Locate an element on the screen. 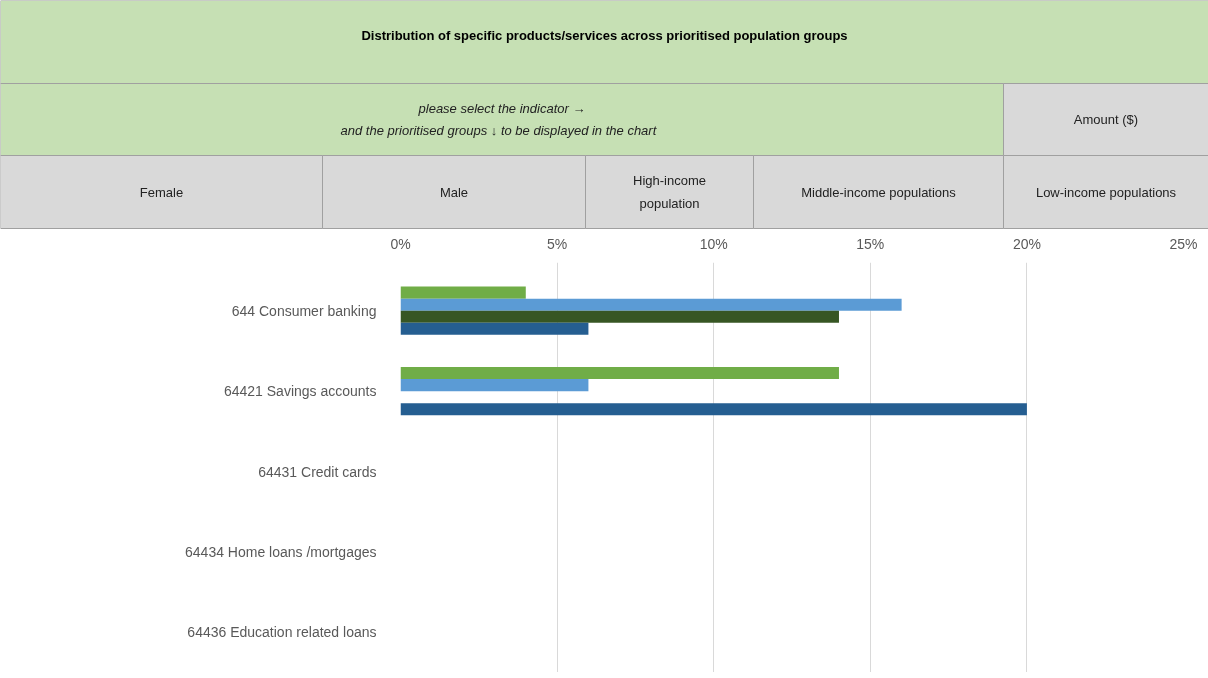  y-tick-label: 64436 Education related loans is located at coordinates (282, 632).